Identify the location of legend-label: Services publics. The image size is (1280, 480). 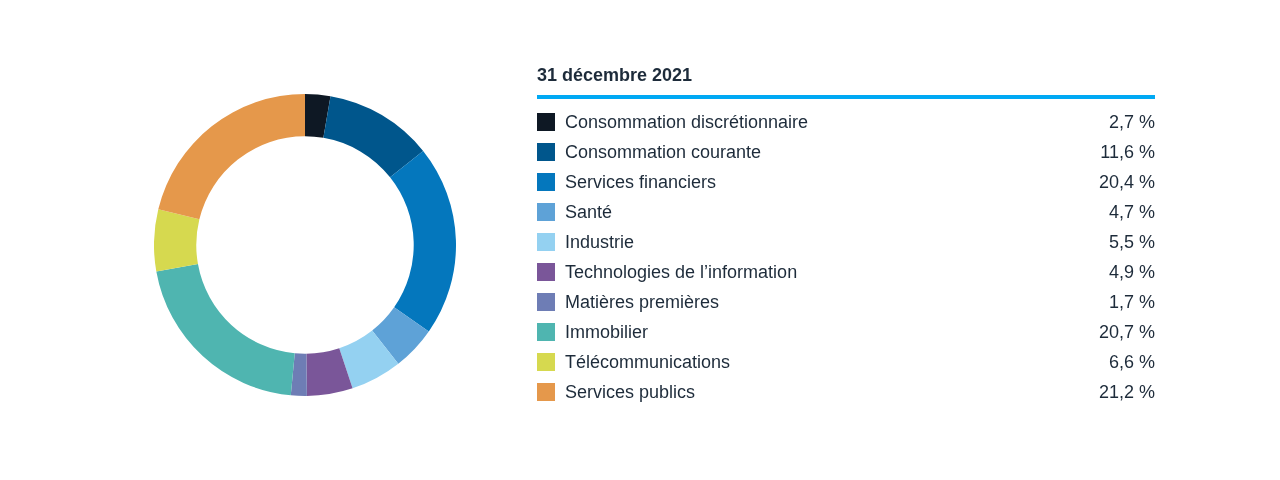
(631, 392).